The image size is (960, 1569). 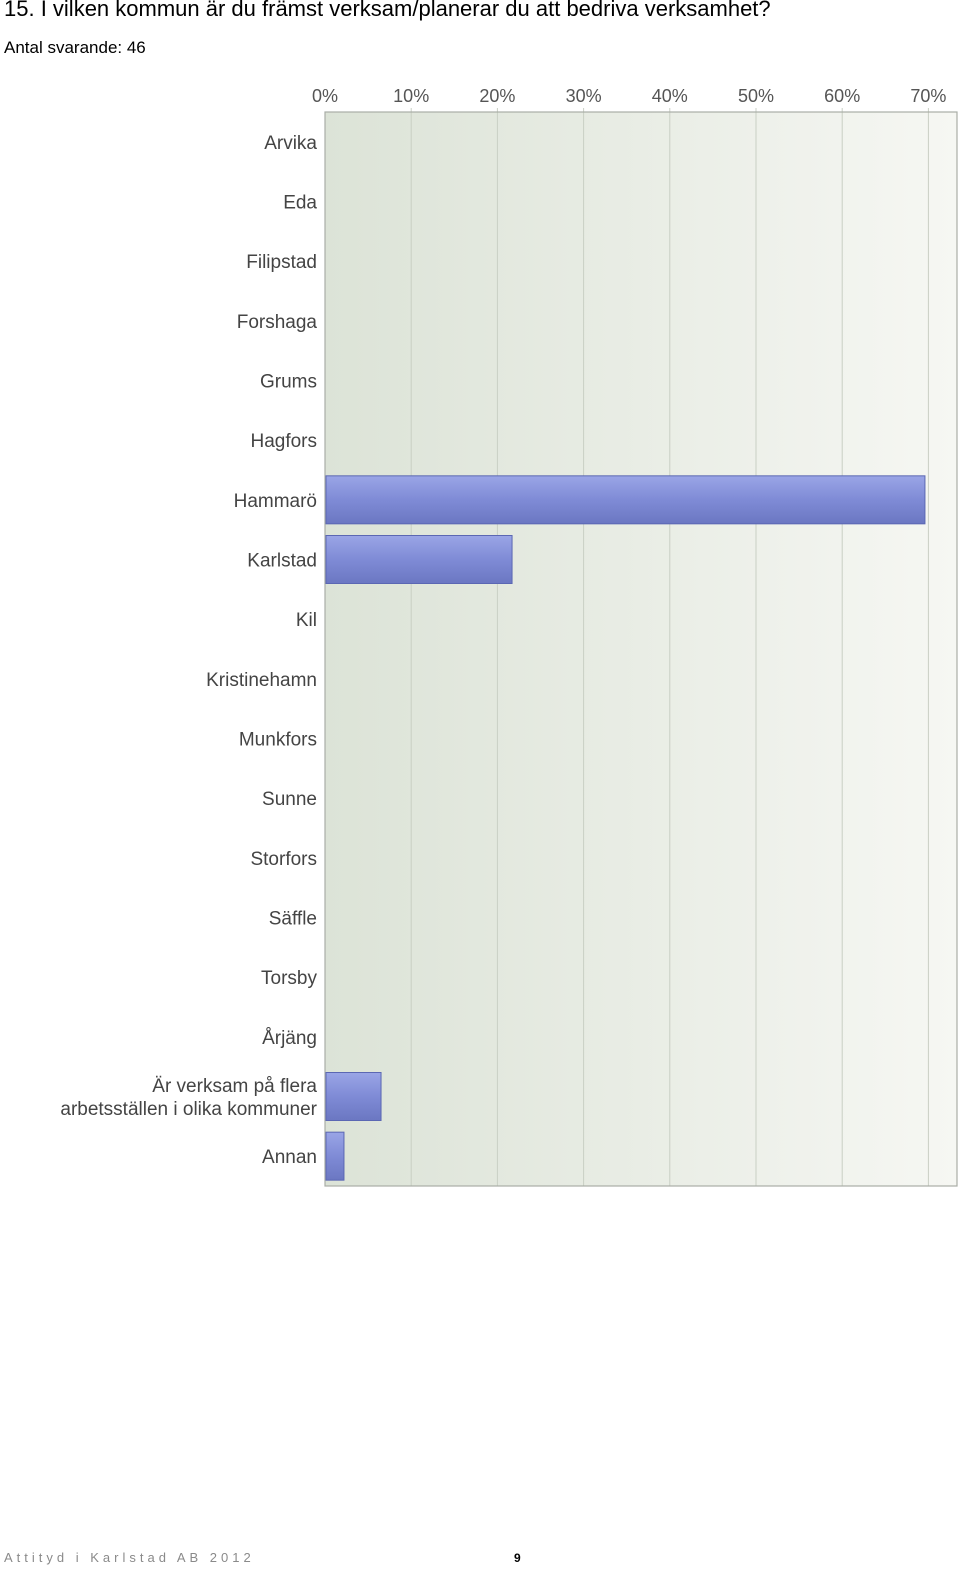 I want to click on x-tick-label: 10%, so click(x=411, y=96).